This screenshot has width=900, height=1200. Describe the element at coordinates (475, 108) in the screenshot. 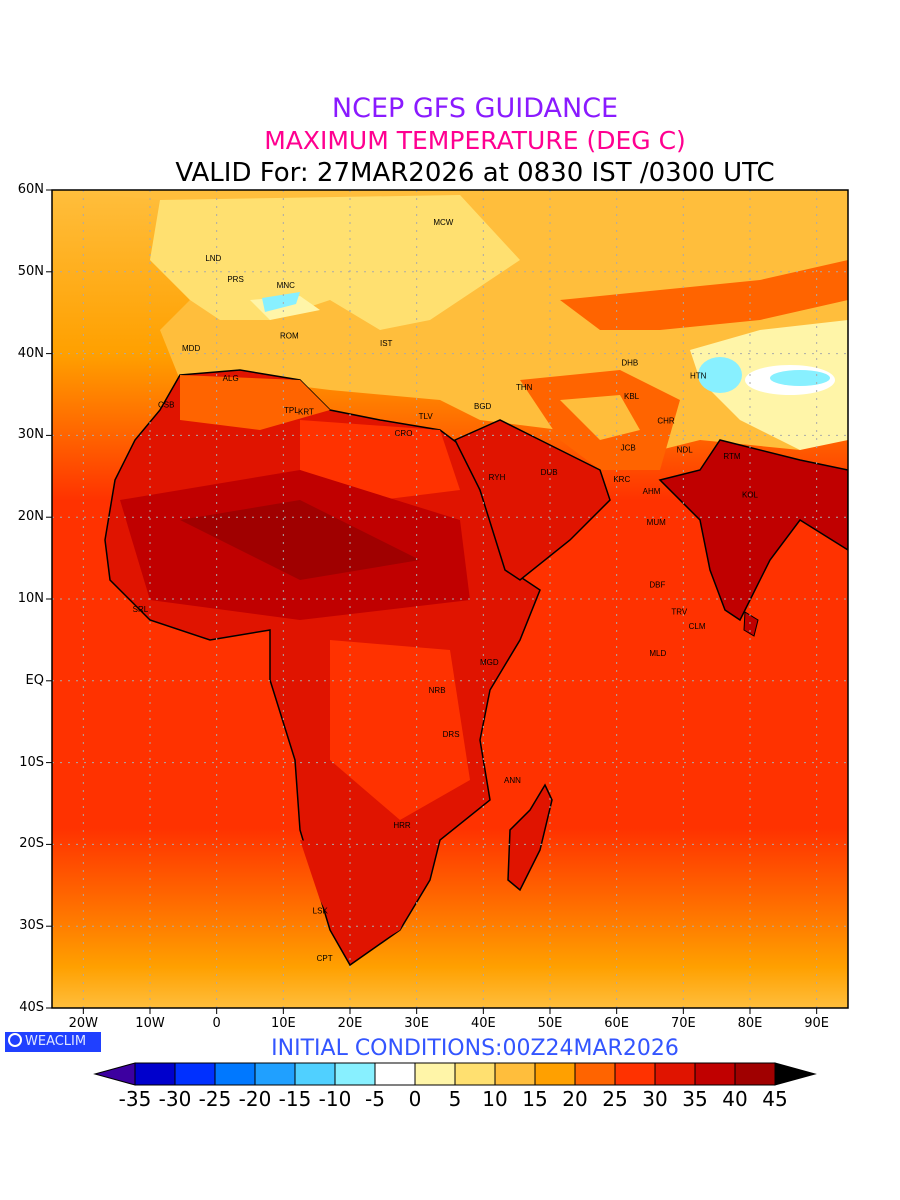

I see `chart-title: NCEP GFS GUIDANCE` at that location.